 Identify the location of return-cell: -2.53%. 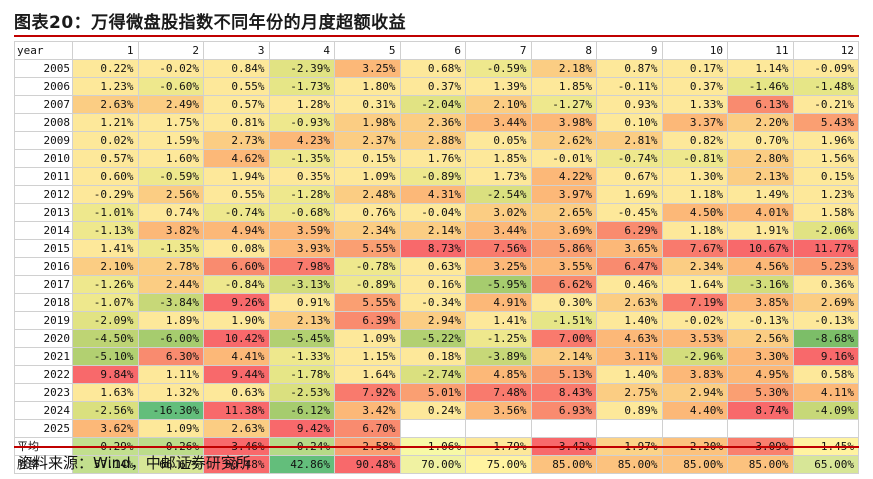
(301, 392).